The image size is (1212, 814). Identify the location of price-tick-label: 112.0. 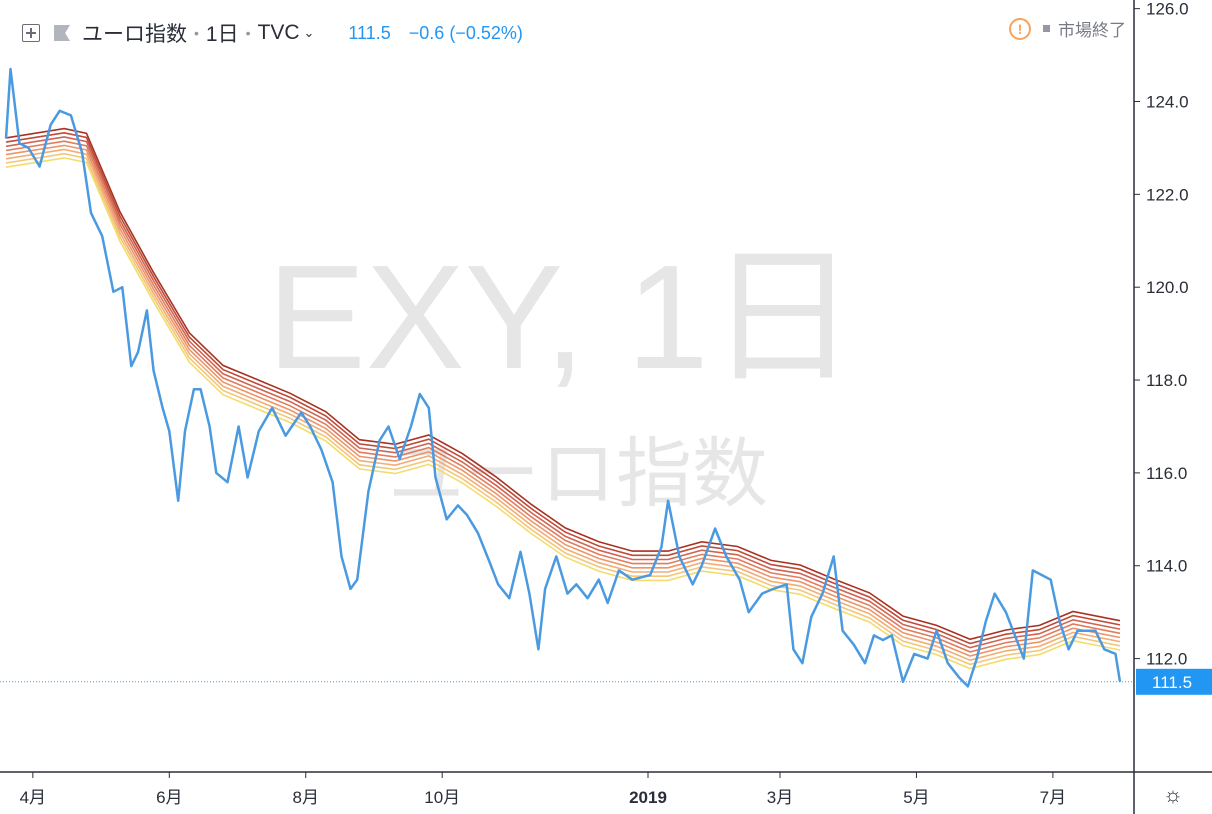
(1166, 659).